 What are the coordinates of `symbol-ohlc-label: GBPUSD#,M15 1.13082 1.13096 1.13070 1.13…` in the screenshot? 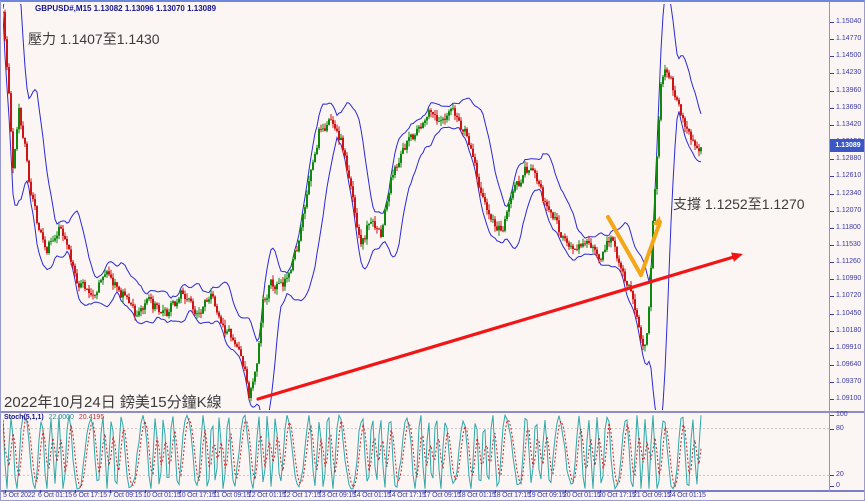 It's located at (126, 8).